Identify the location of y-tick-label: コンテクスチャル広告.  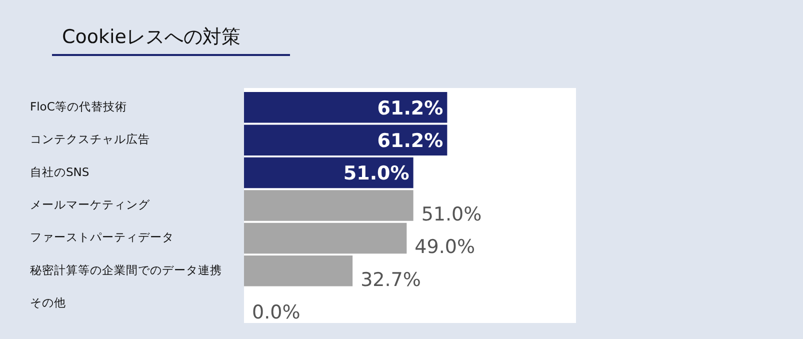
(90, 139).